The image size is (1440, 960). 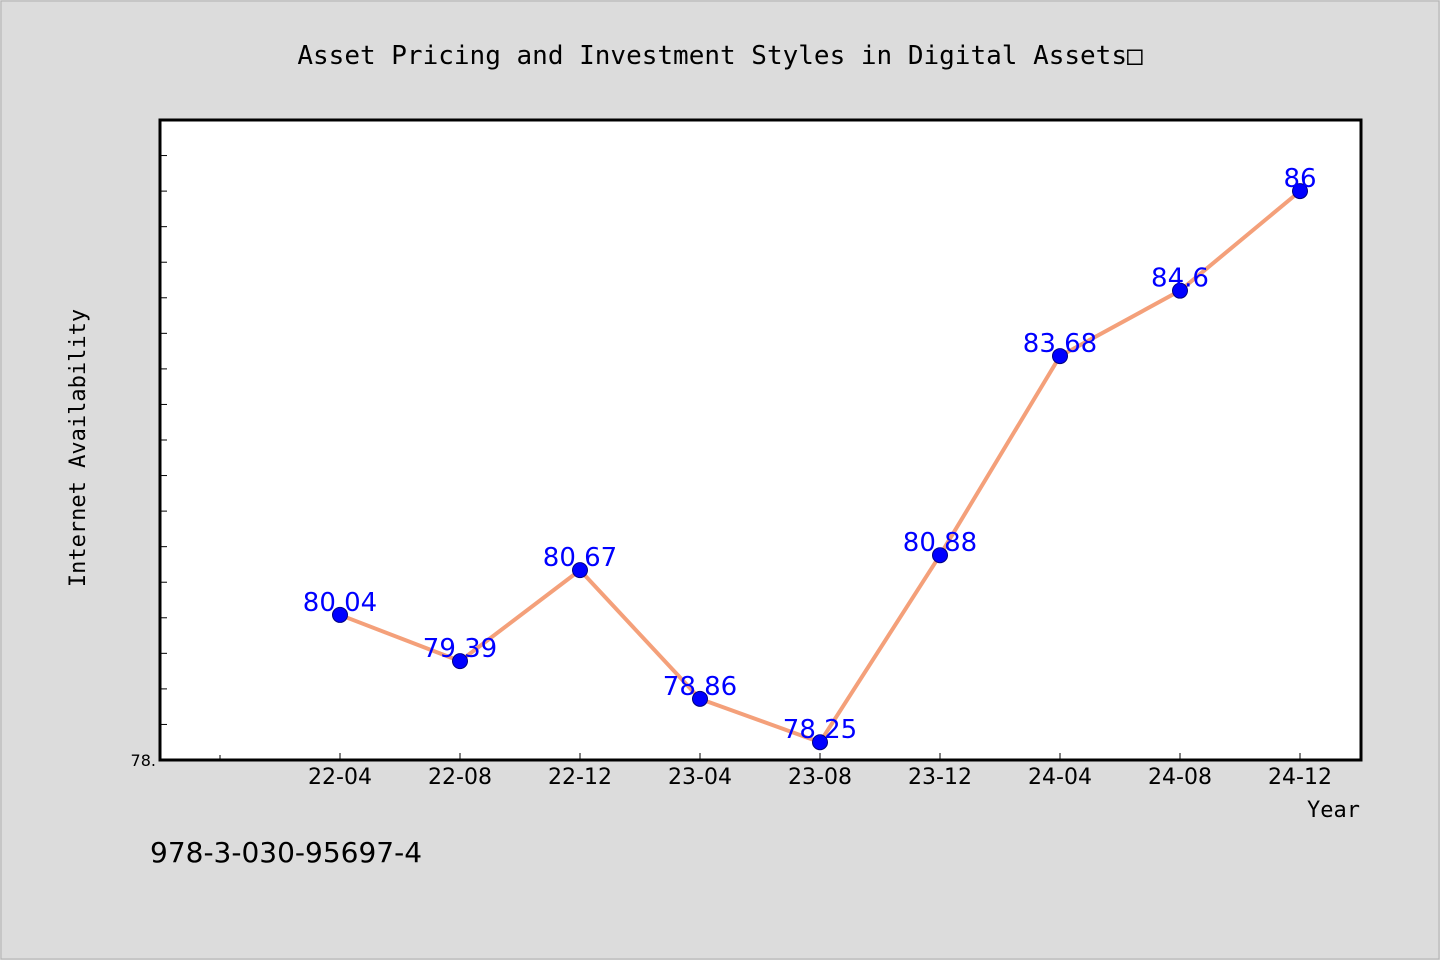 I want to click on x-tick-label: 24-08, so click(x=1180, y=777).